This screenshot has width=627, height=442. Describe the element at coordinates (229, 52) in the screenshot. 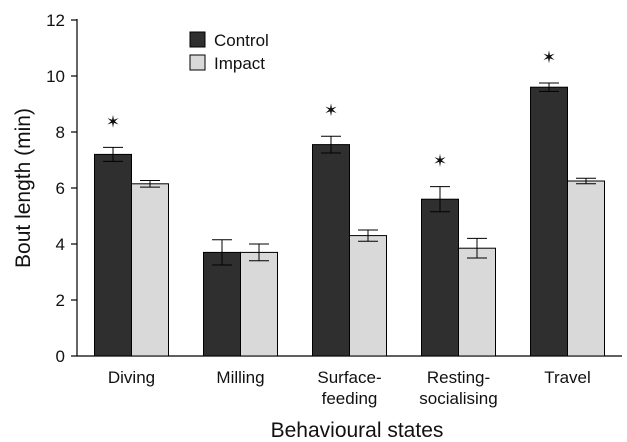

I see `legend: Control Impact` at that location.